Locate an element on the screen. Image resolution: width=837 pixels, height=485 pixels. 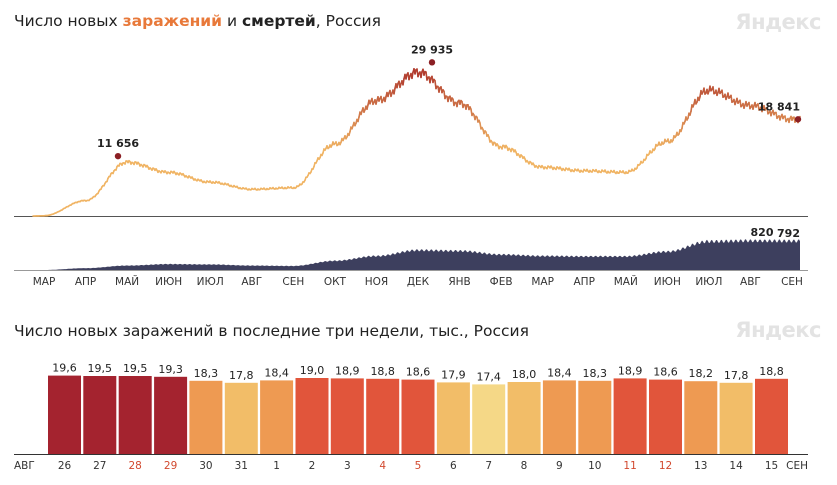
x-tick-label: ФЕВ is located at coordinates (501, 282).